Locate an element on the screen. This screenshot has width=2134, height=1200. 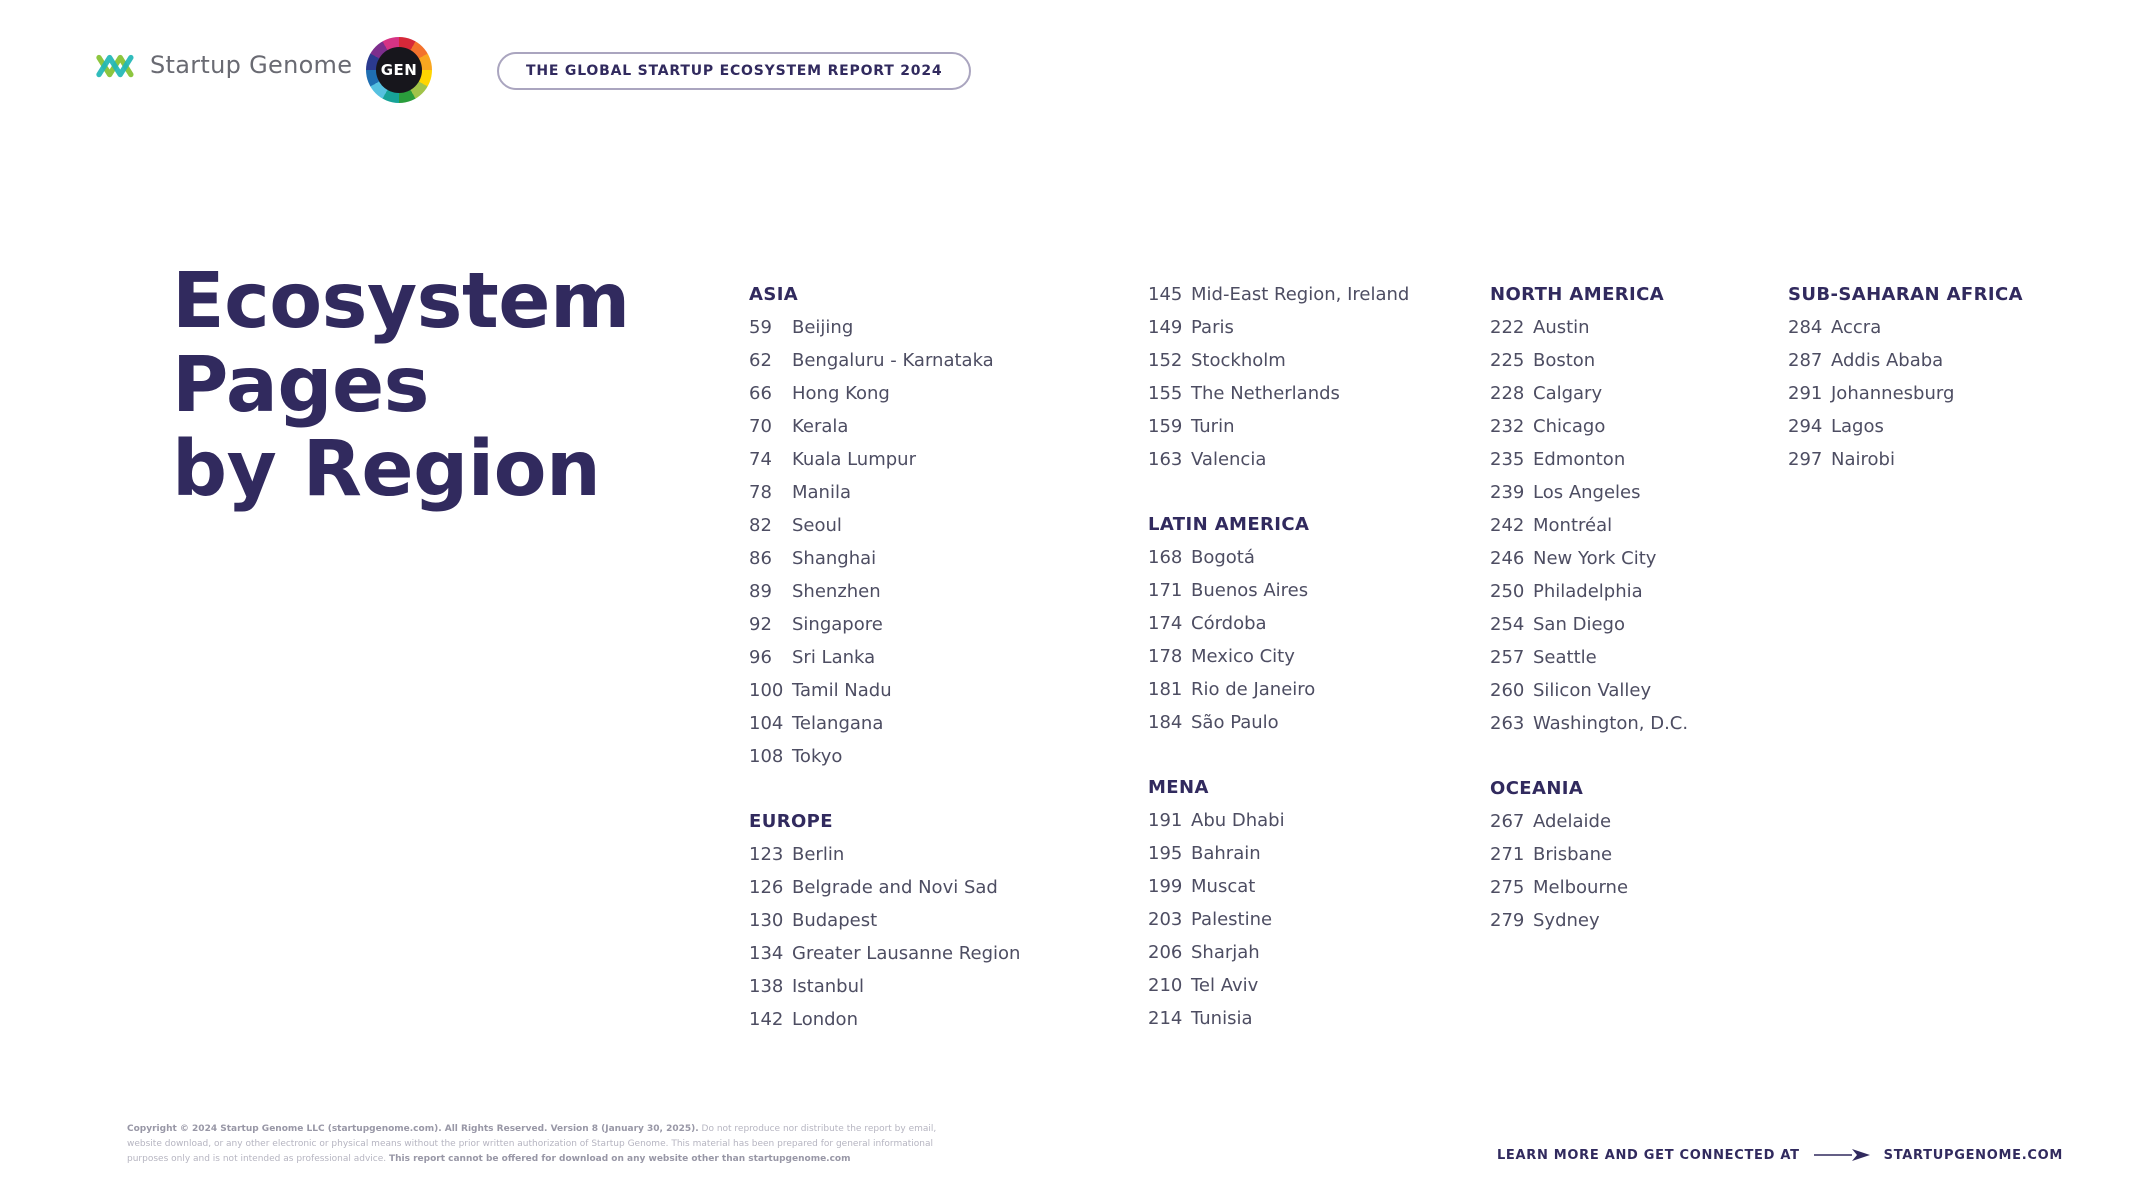
toc-entry: 181 Rio de Janeiro is located at coordinates (1315, 689).